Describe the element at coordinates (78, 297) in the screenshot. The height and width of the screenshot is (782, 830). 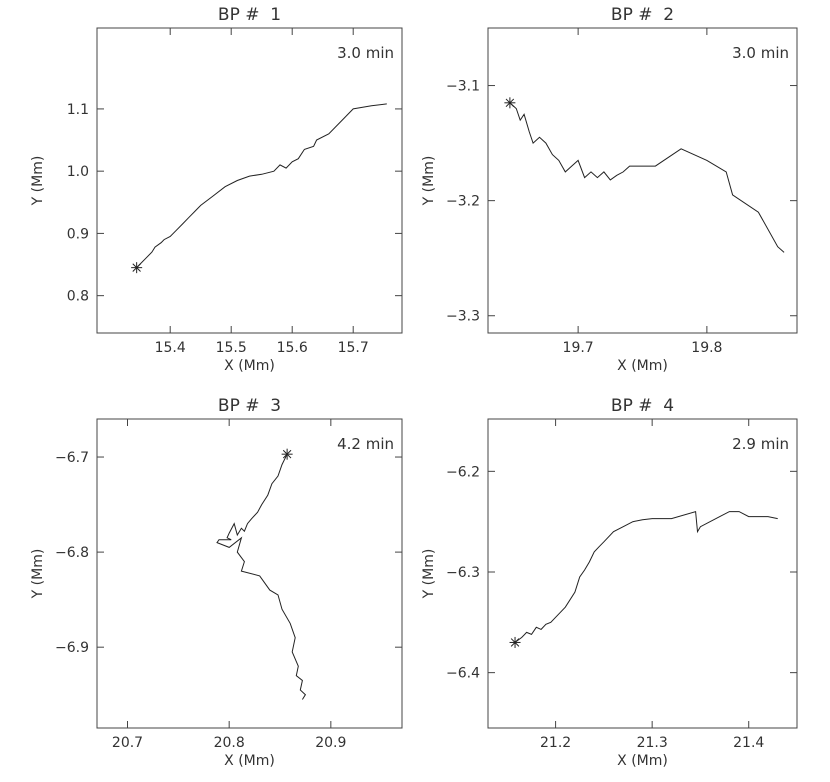
I see `y-tick-label: 0.8` at that location.